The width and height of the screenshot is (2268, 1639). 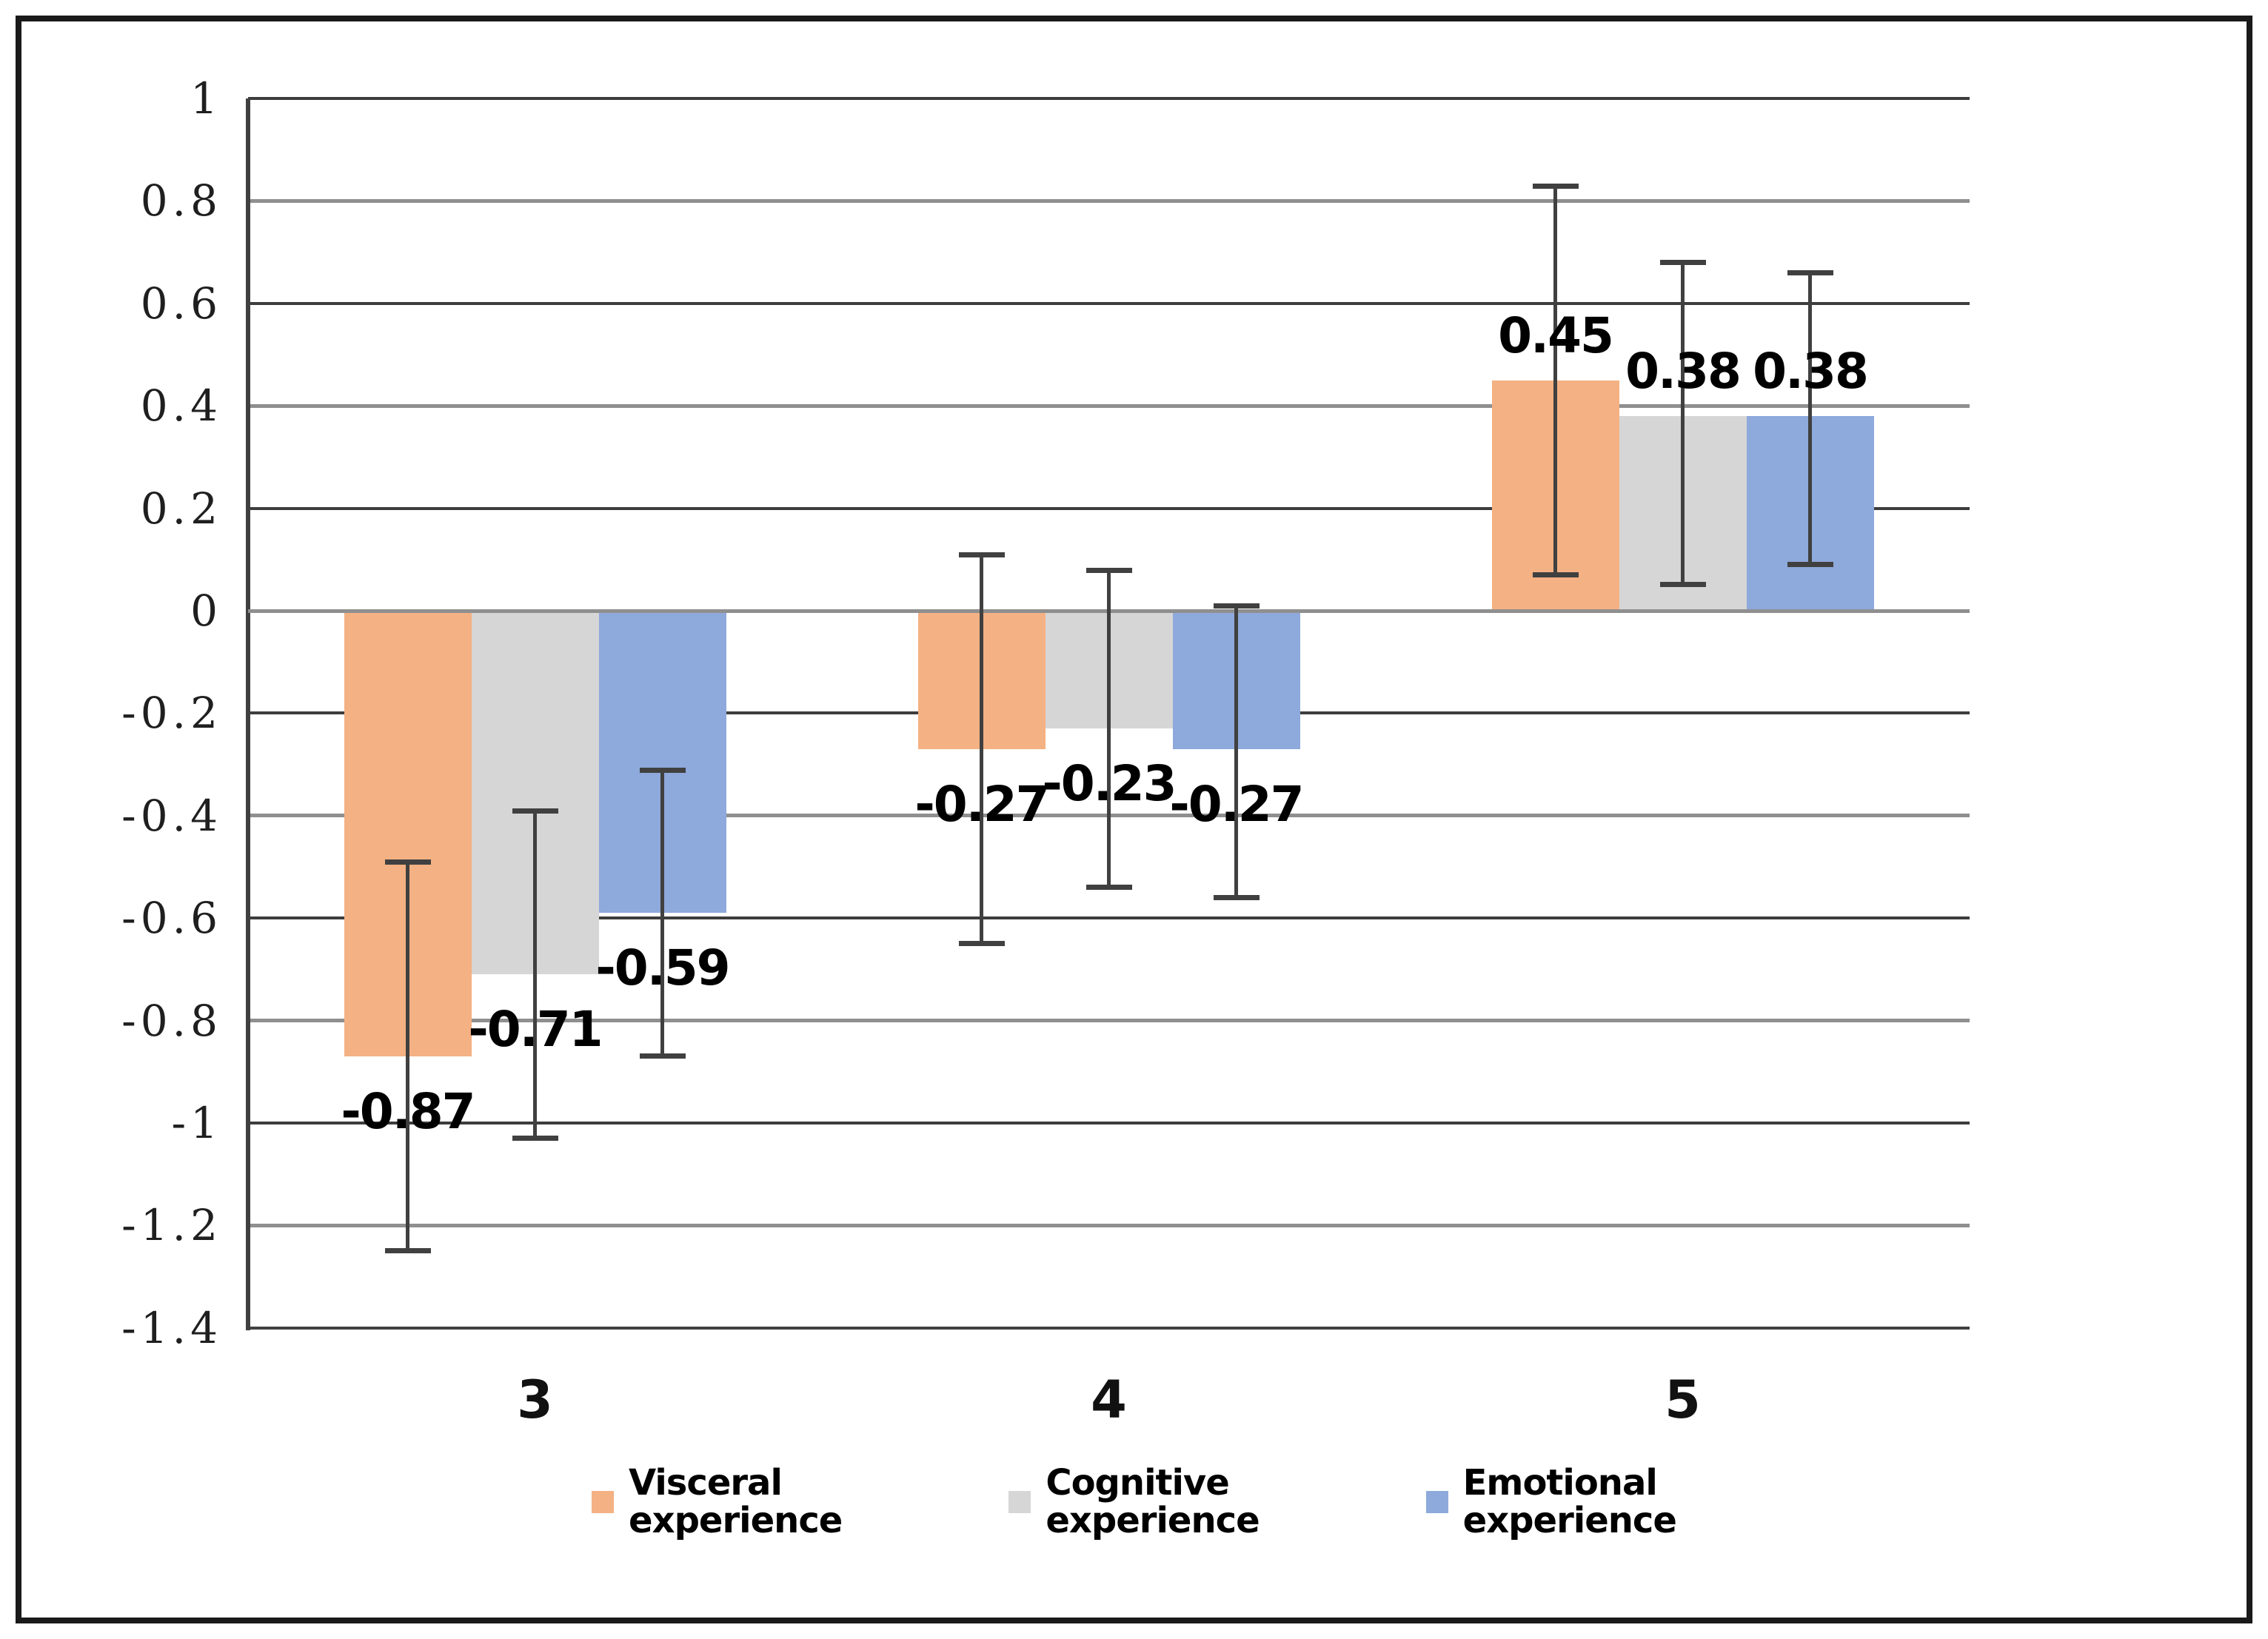 What do you see at coordinates (171, 713) in the screenshot?
I see `y-tick-label: -0.2` at bounding box center [171, 713].